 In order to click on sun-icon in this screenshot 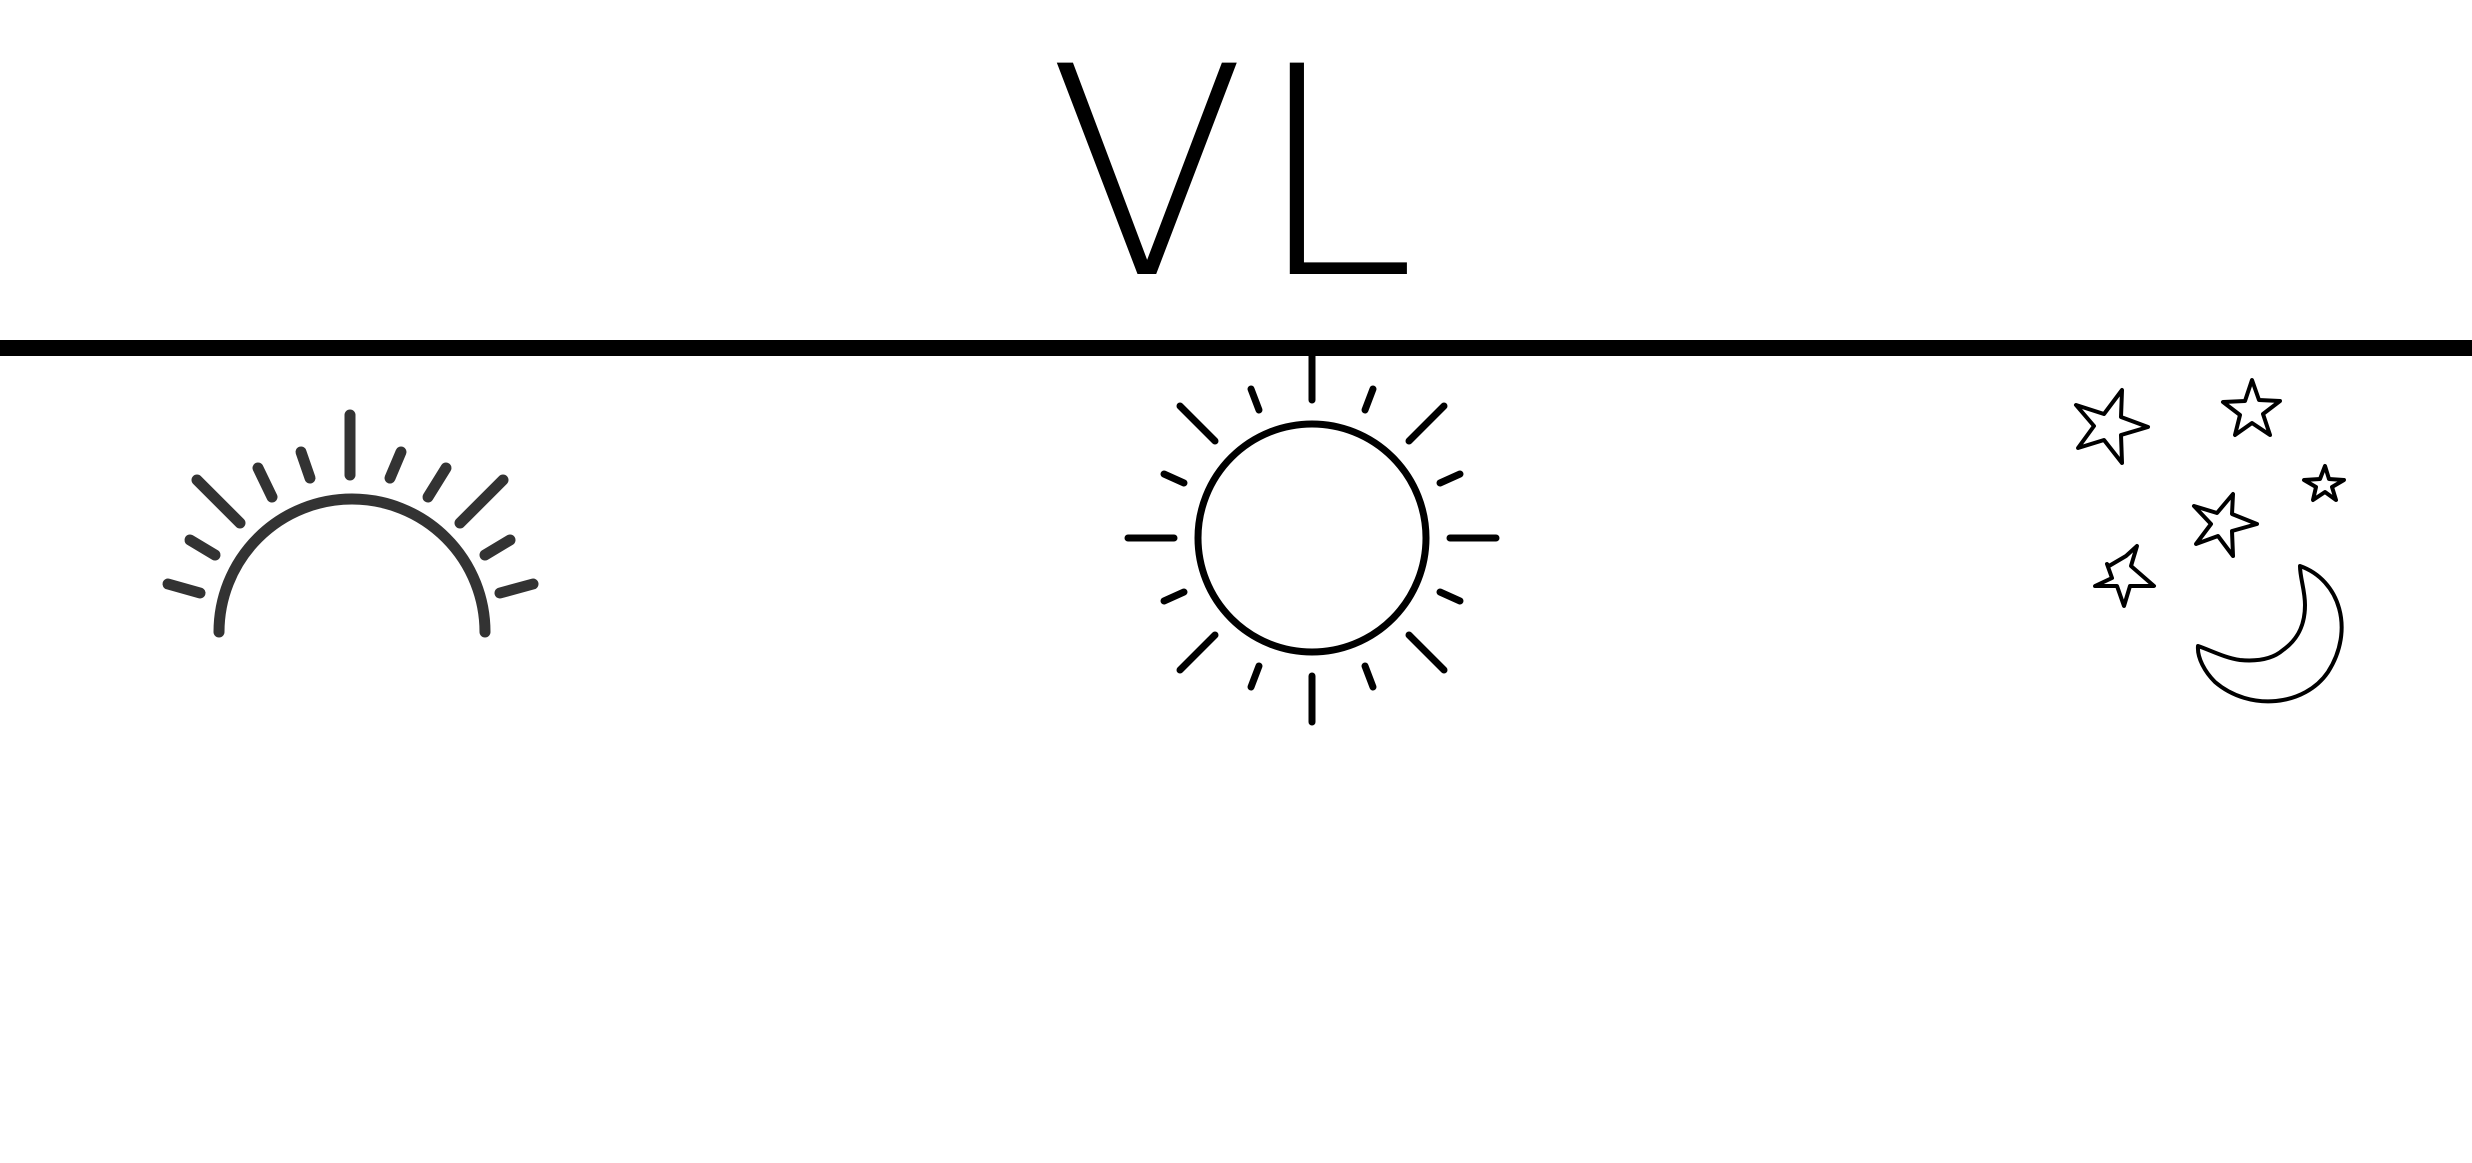, I will do `click(1312, 539)`.